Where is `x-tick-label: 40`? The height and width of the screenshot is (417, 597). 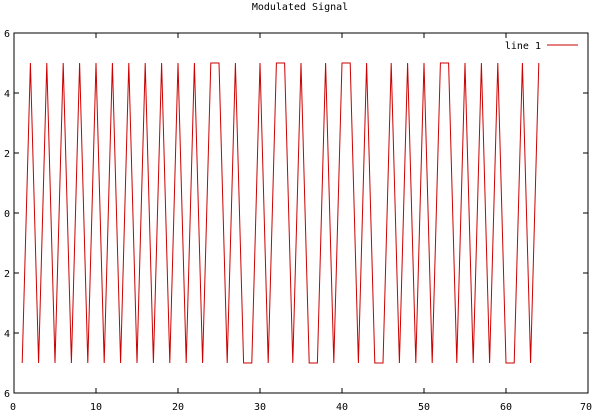
x-tick-label: 40 is located at coordinates (342, 407).